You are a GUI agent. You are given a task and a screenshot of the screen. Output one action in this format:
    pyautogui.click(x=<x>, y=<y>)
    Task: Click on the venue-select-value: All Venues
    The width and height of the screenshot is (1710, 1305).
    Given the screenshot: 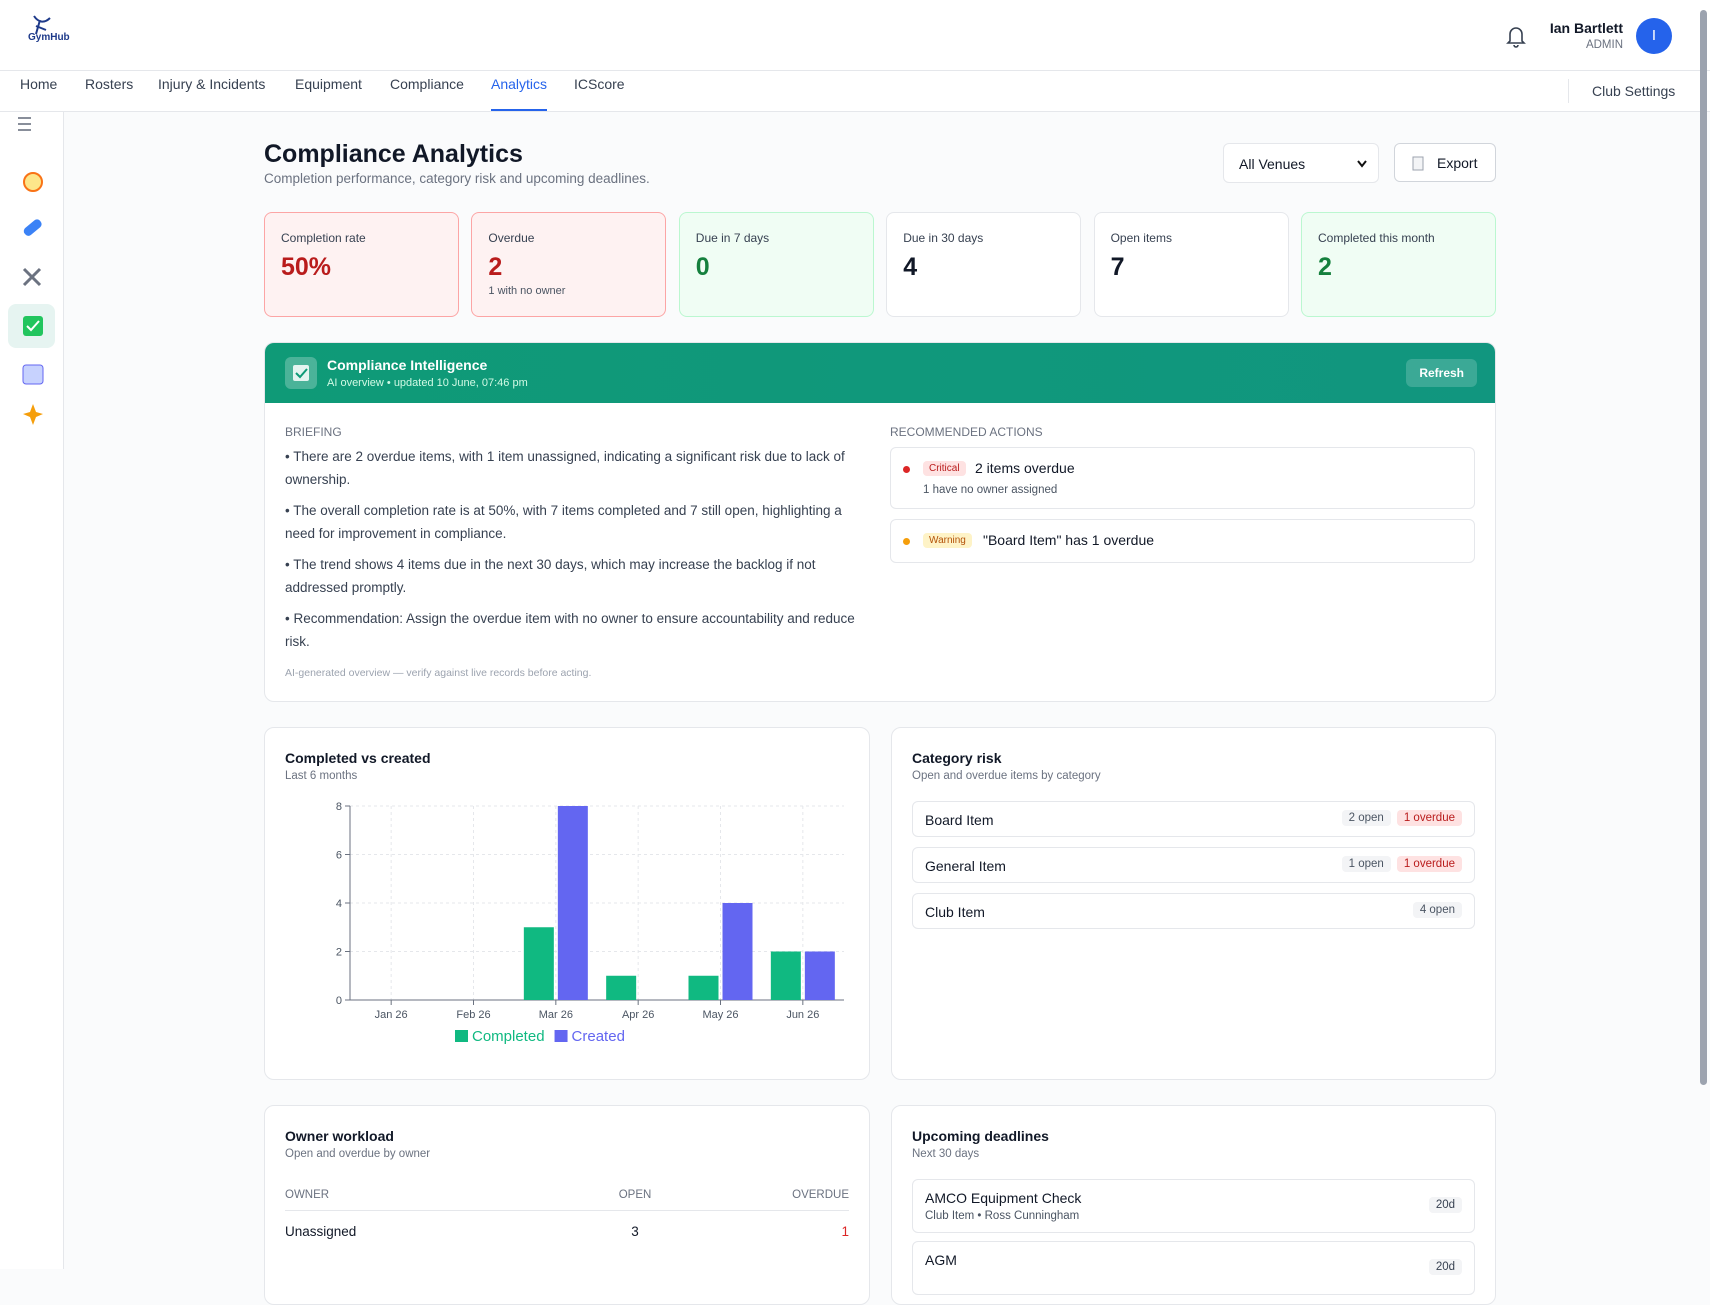 What is the action you would take?
    pyautogui.click(x=1272, y=164)
    